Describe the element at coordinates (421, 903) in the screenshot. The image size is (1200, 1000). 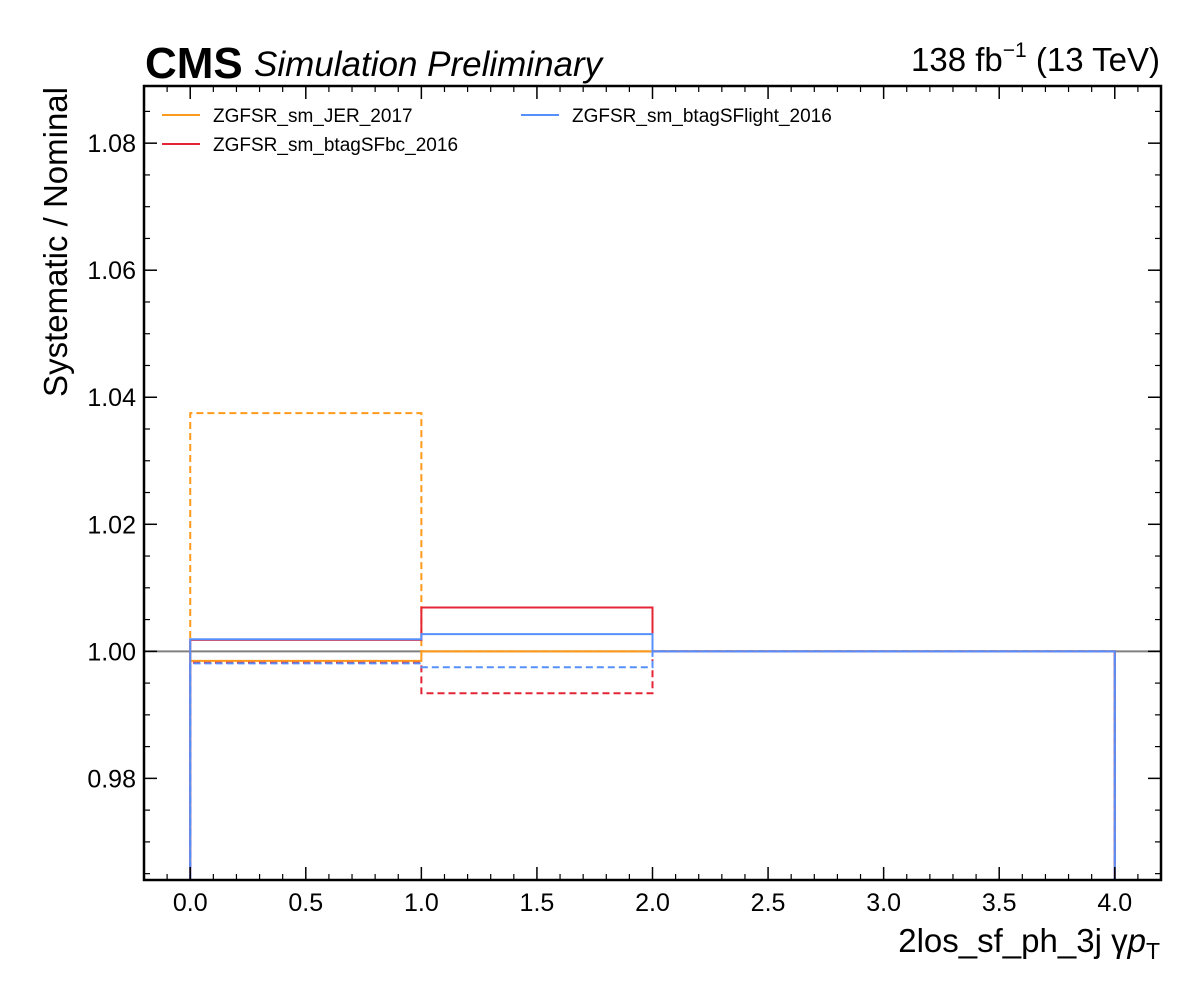
I see `x-tick-label: 1.0` at that location.